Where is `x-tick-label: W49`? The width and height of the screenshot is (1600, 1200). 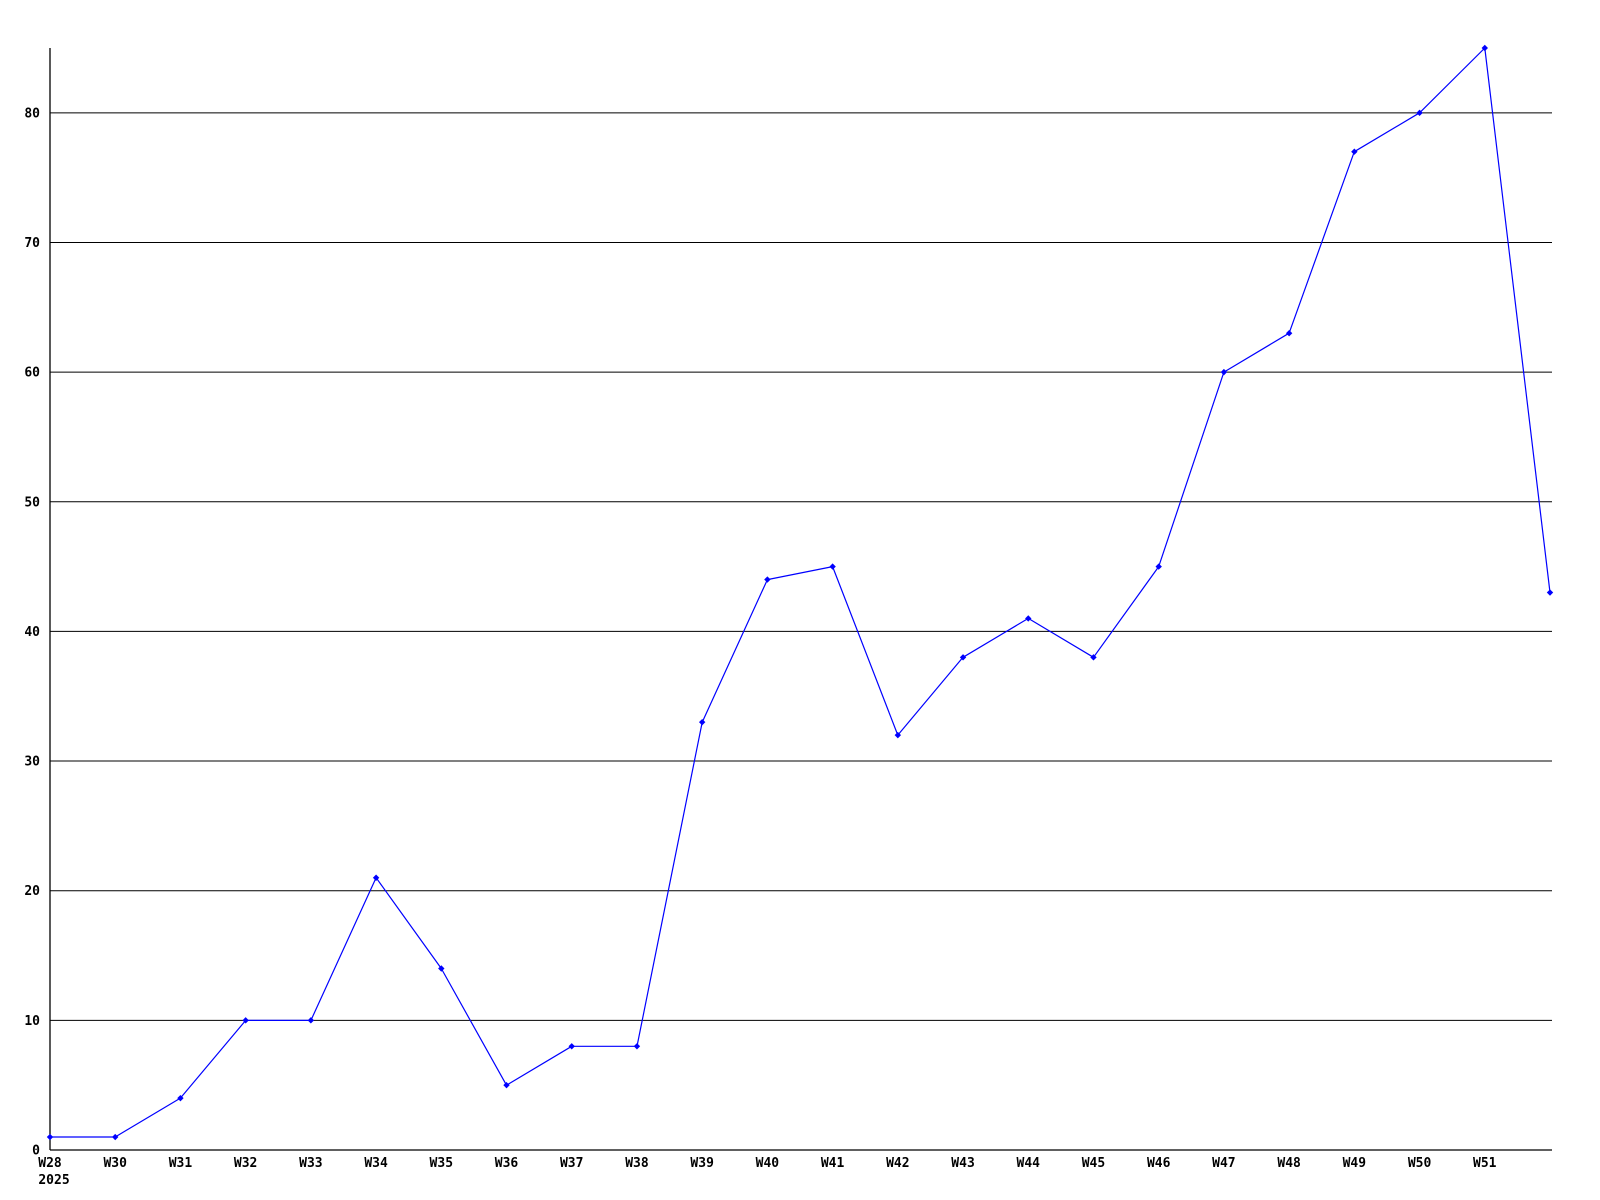 x-tick-label: W49 is located at coordinates (1354, 1163).